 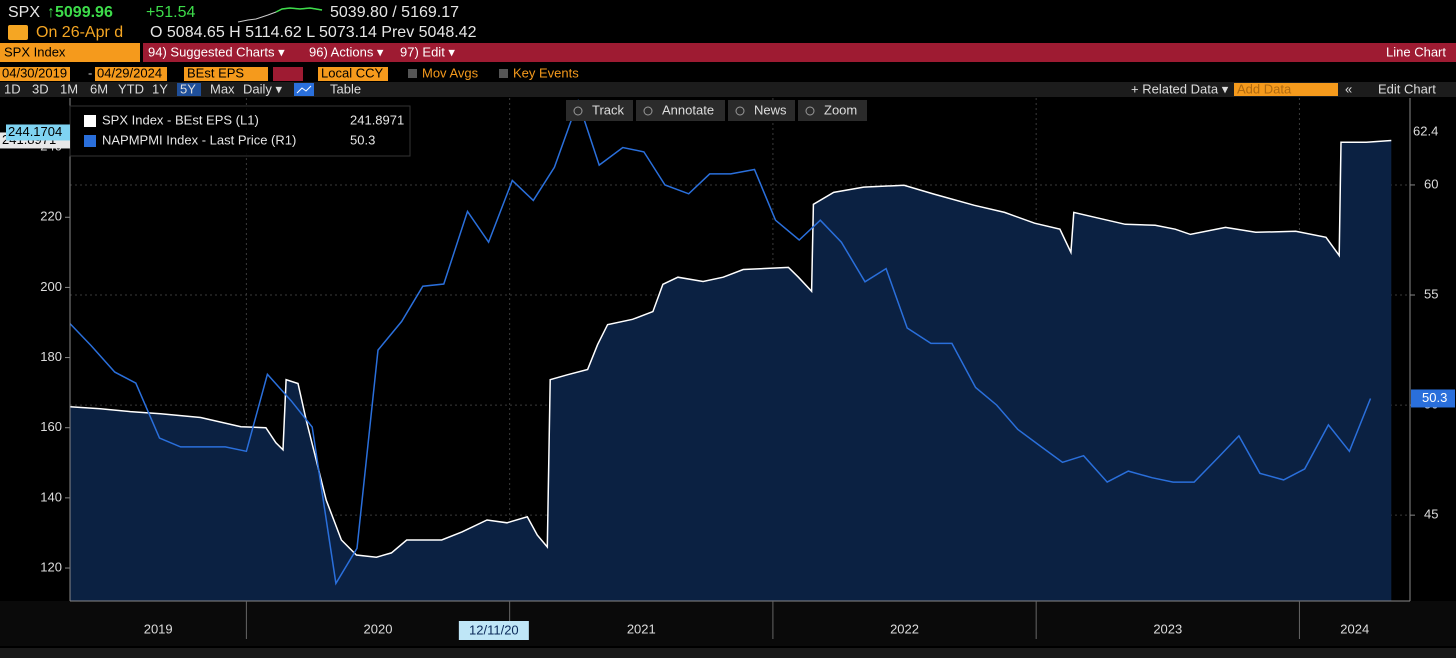 What do you see at coordinates (35, 51) in the screenshot?
I see `security: SPX Index` at bounding box center [35, 51].